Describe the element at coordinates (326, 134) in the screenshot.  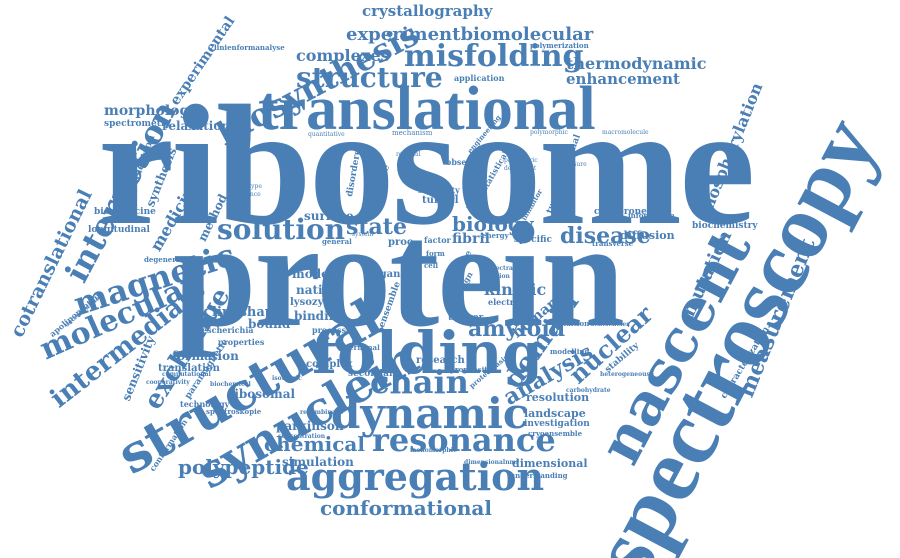
I see `word-quantitative: quantitative` at that location.